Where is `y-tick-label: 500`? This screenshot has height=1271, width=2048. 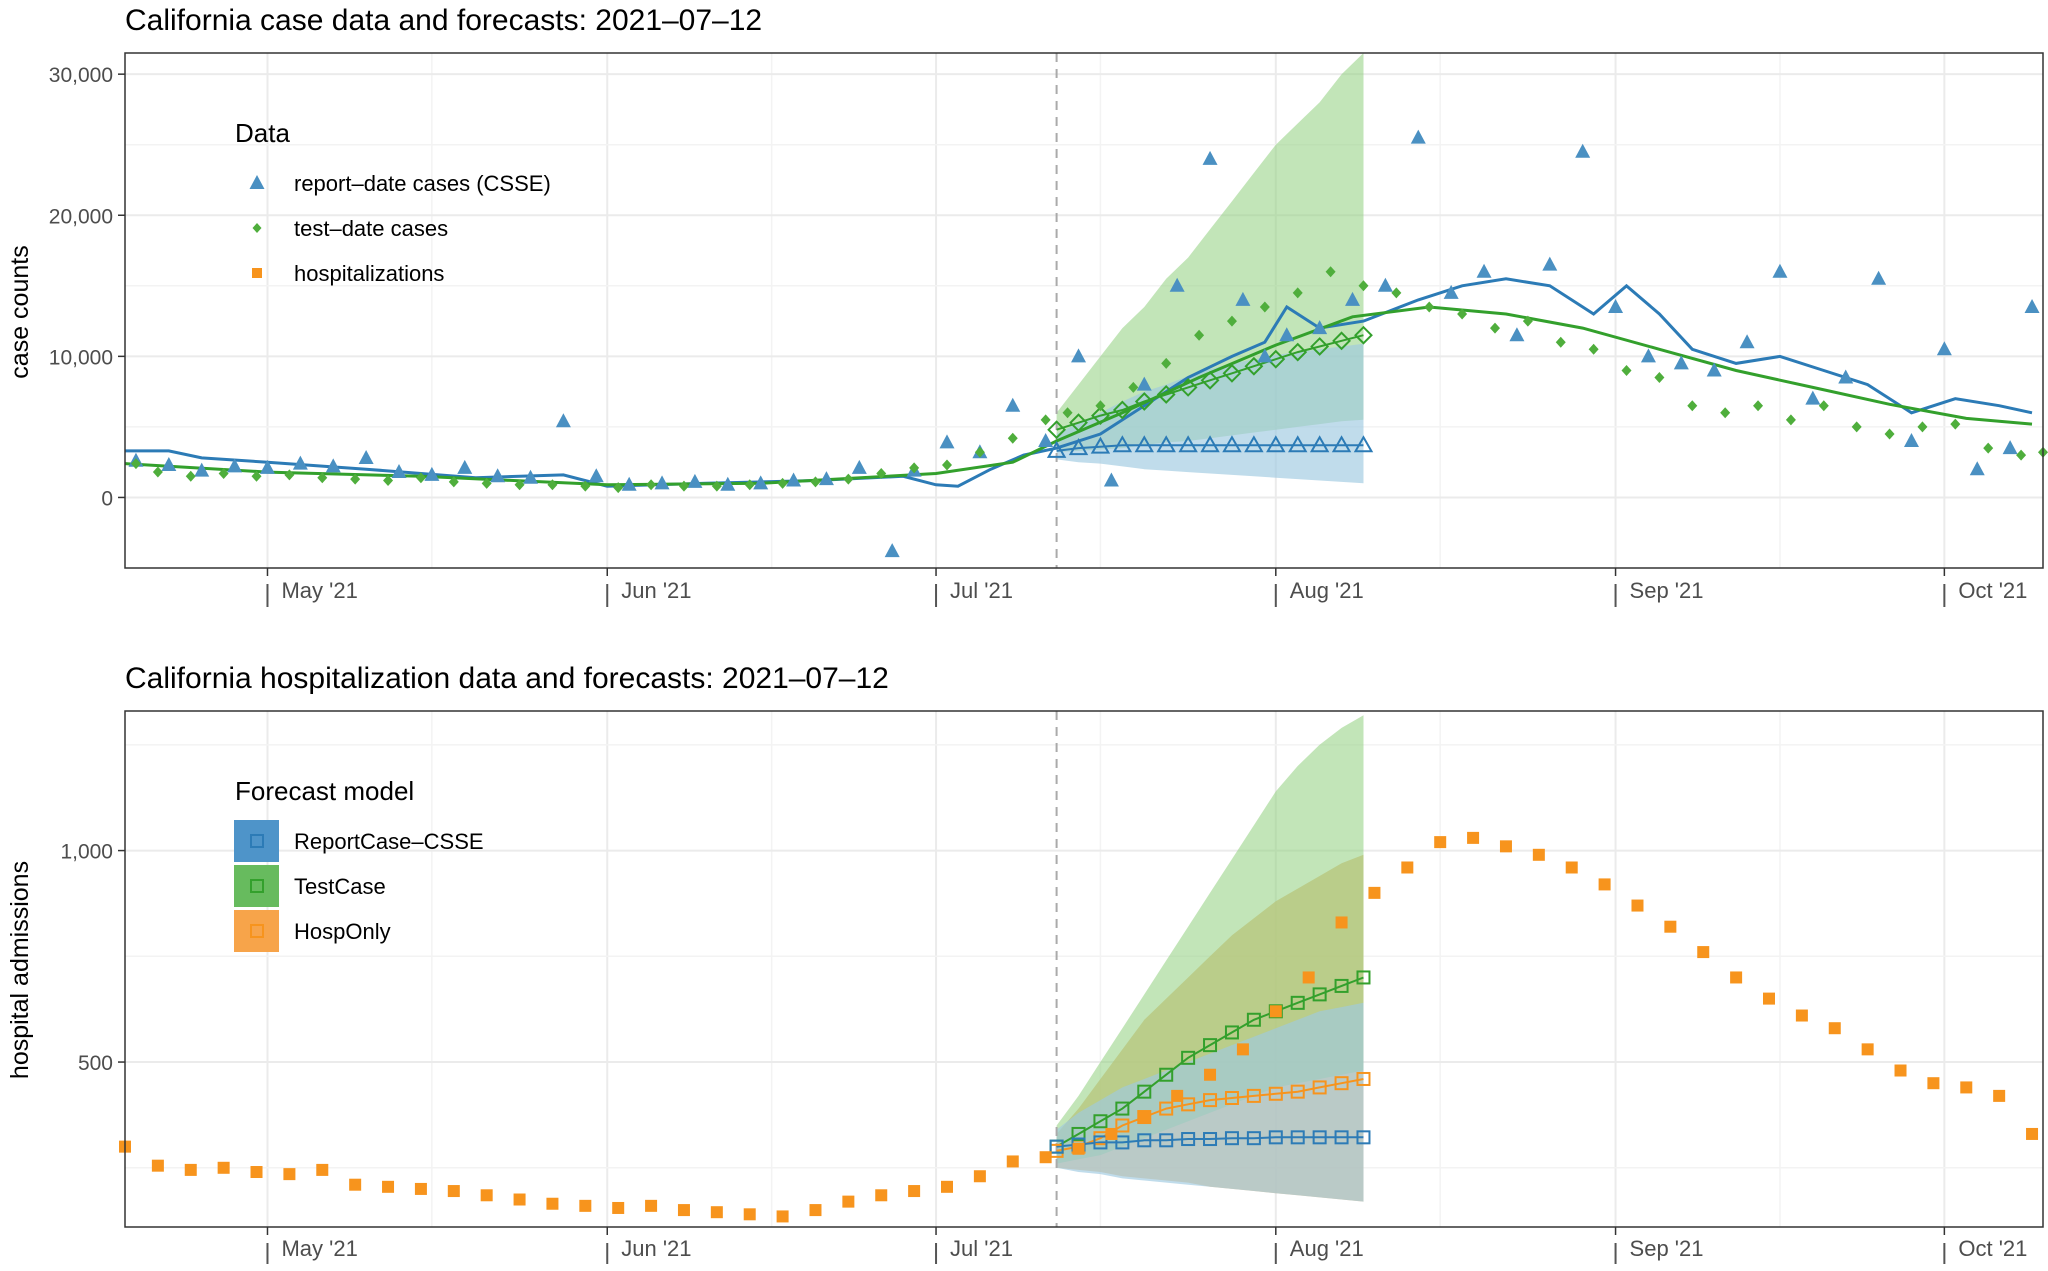
y-tick-label: 500 is located at coordinates (95, 1063).